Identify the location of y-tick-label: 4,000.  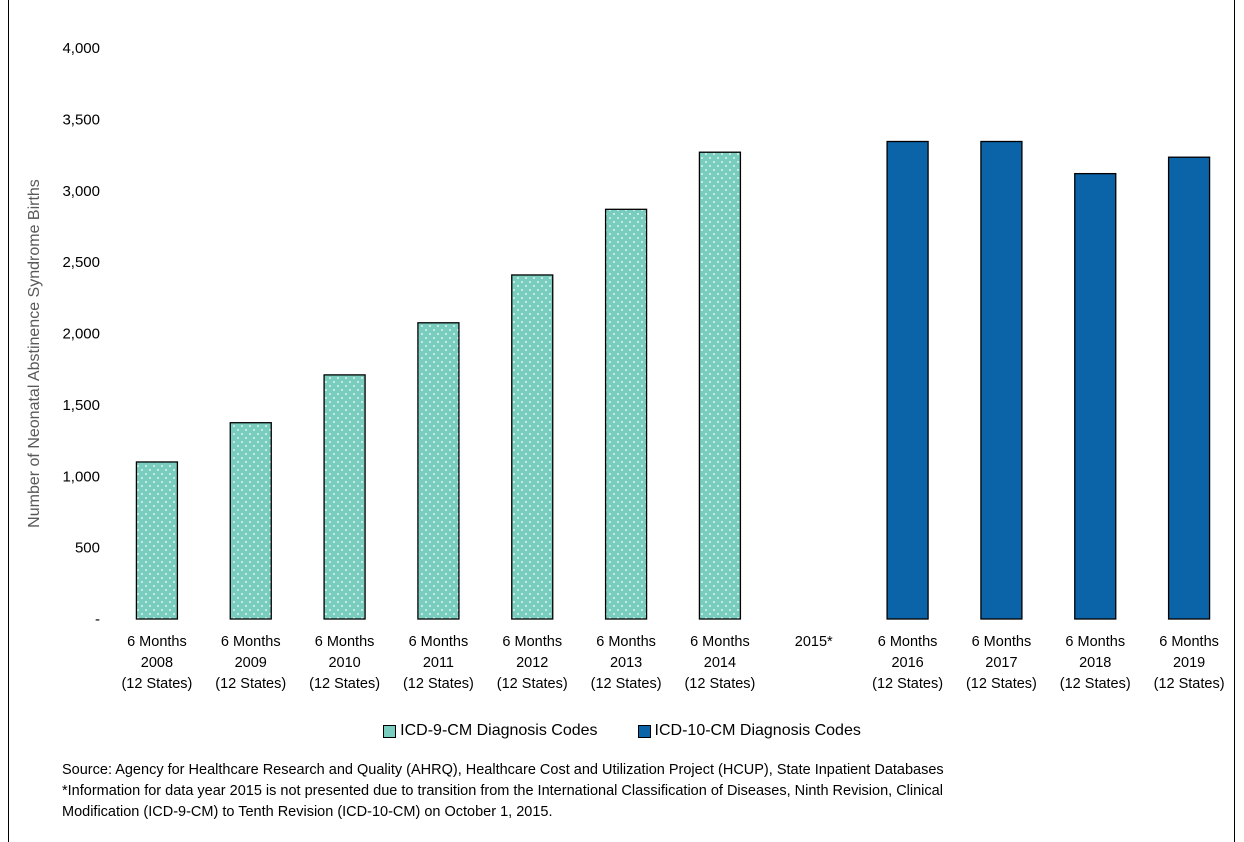
(81, 48).